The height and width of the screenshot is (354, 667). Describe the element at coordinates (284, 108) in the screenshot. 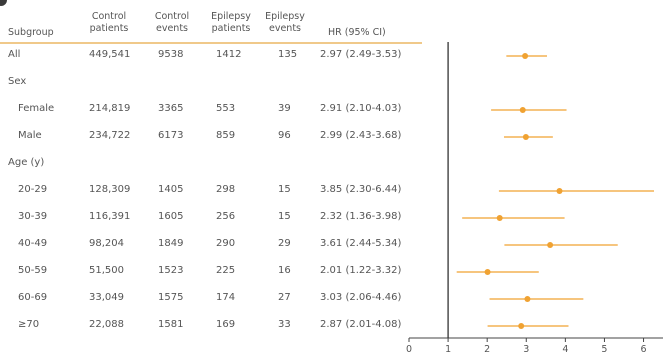

I see `cell-epilepsy-events: 39` at that location.